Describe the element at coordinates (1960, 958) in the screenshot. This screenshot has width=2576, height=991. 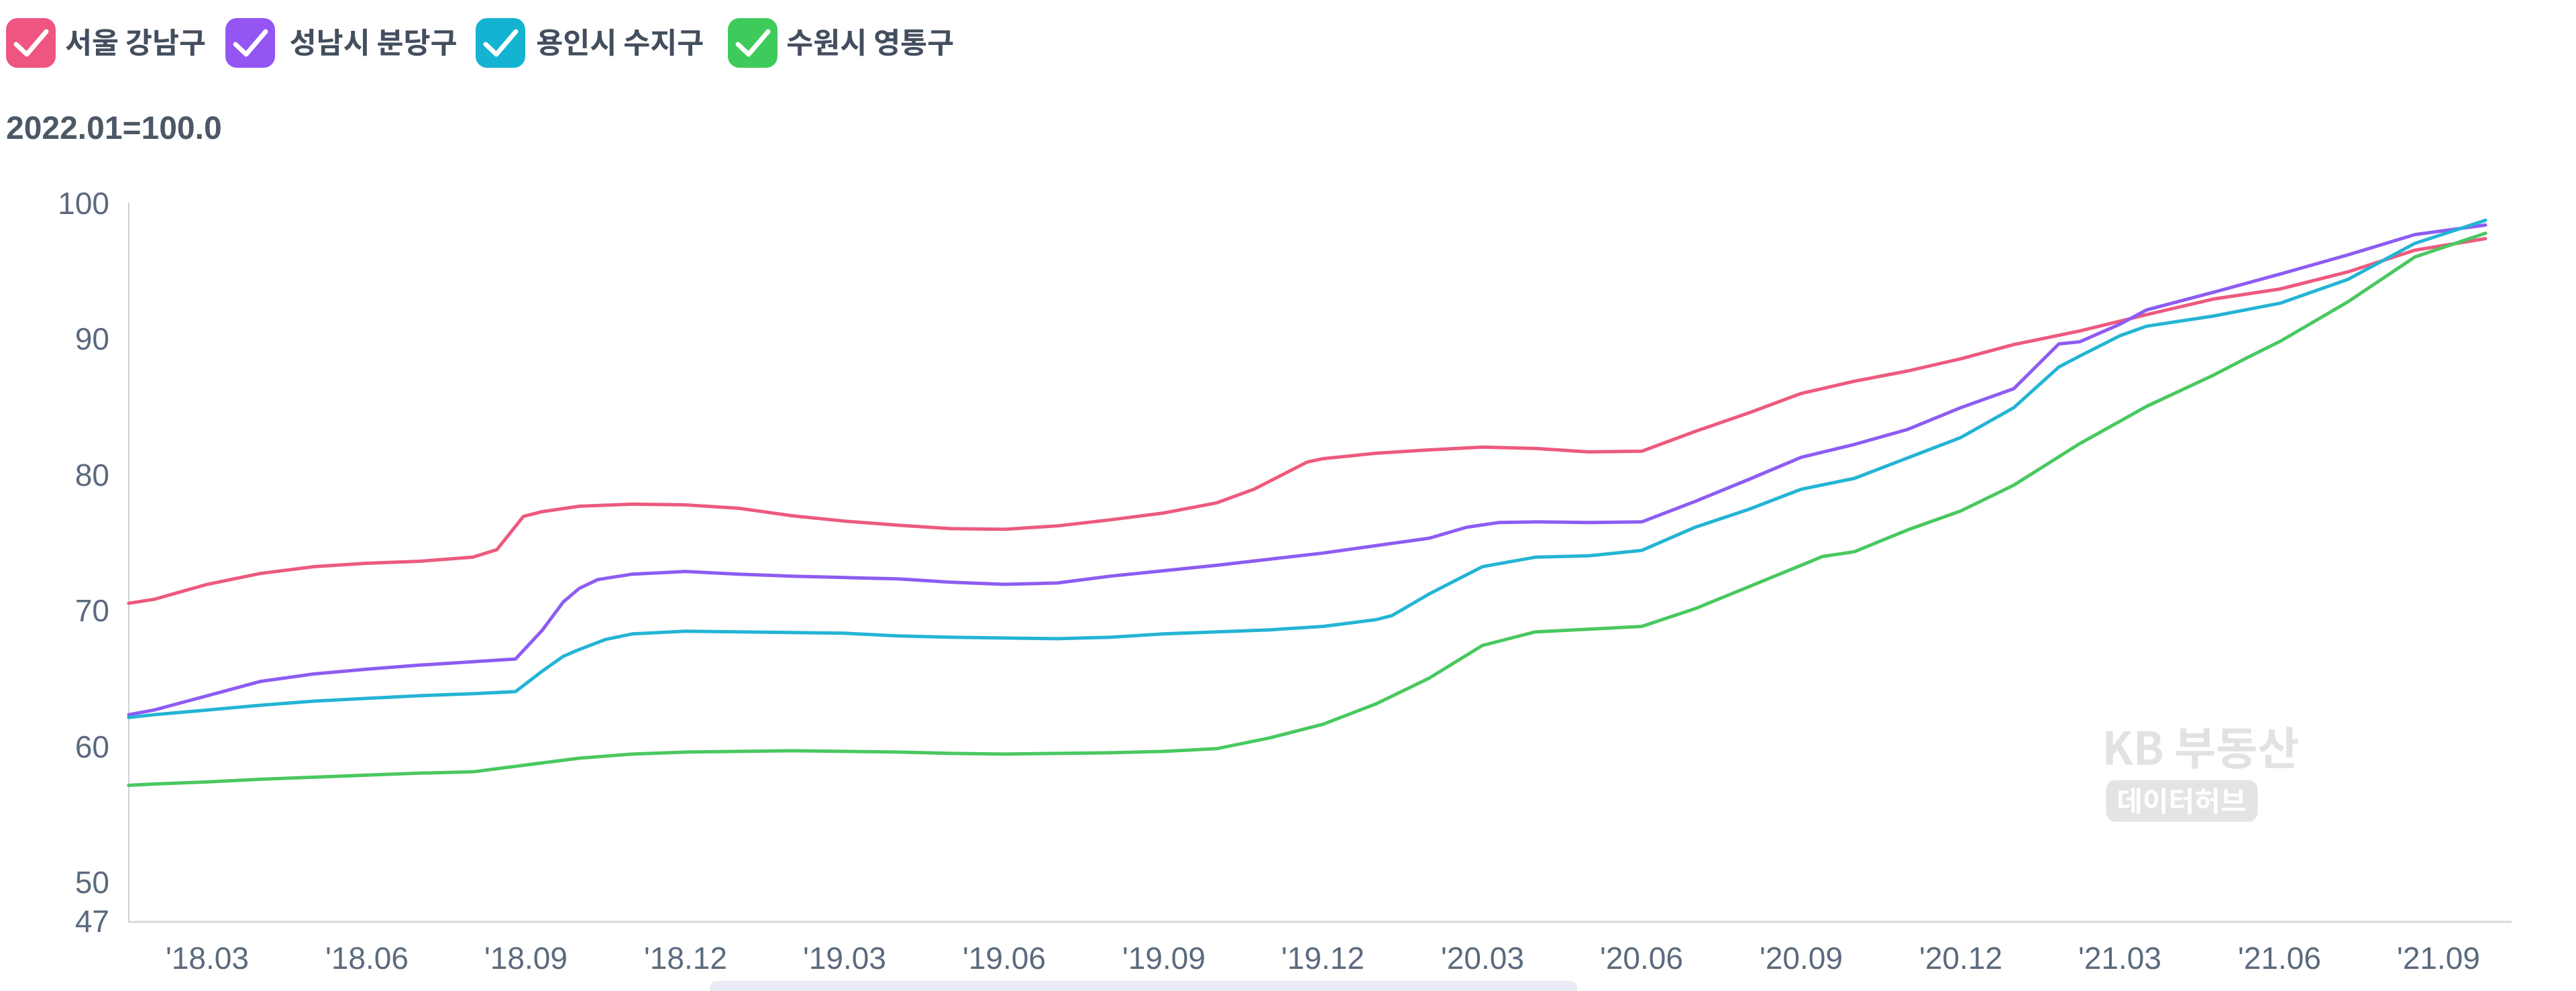
I see `svg-text: '20.12` at that location.